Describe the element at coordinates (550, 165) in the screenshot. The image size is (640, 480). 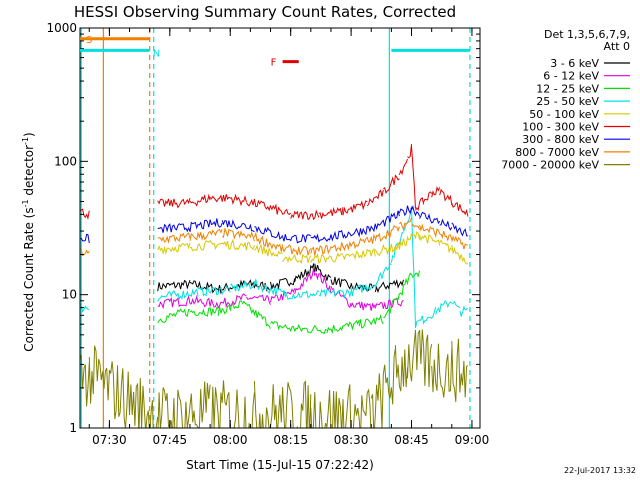
I see `legend-label: 7000 - 20000 keV` at that location.